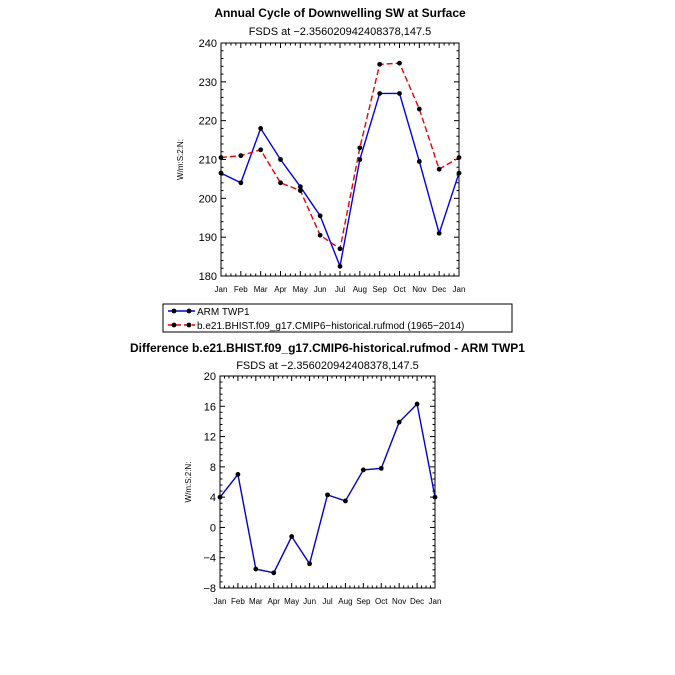 The width and height of the screenshot is (675, 675). I want to click on y-tick-label: 200, so click(208, 199).